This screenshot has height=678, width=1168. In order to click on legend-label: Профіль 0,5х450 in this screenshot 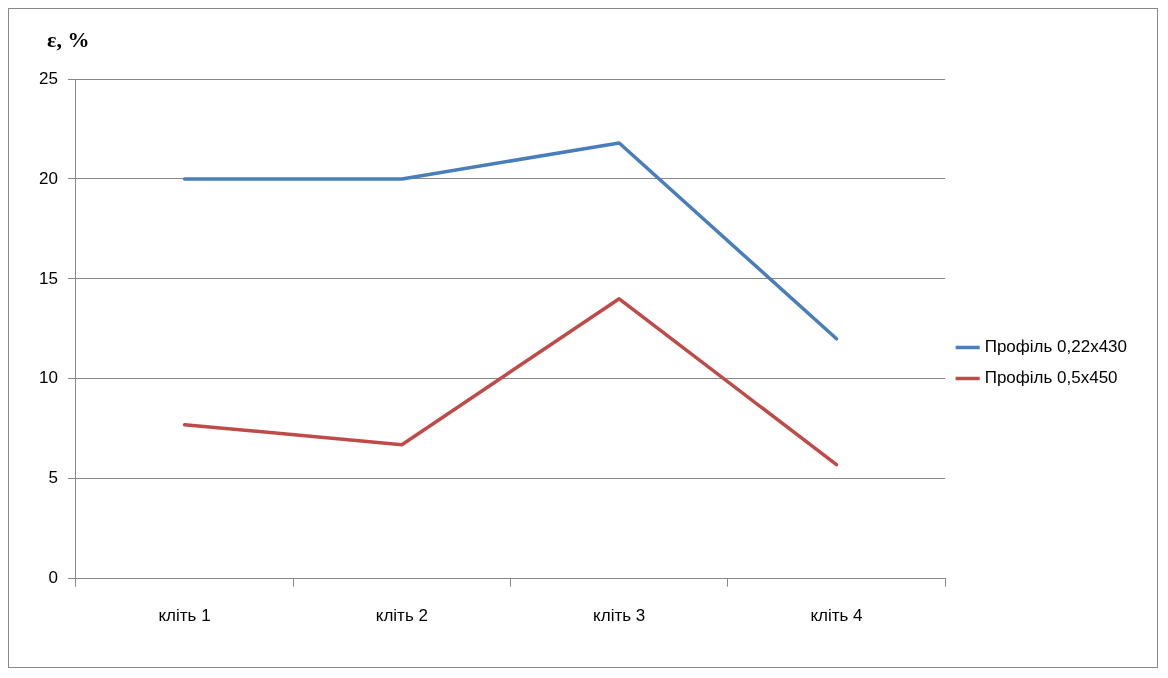, I will do `click(1051, 378)`.